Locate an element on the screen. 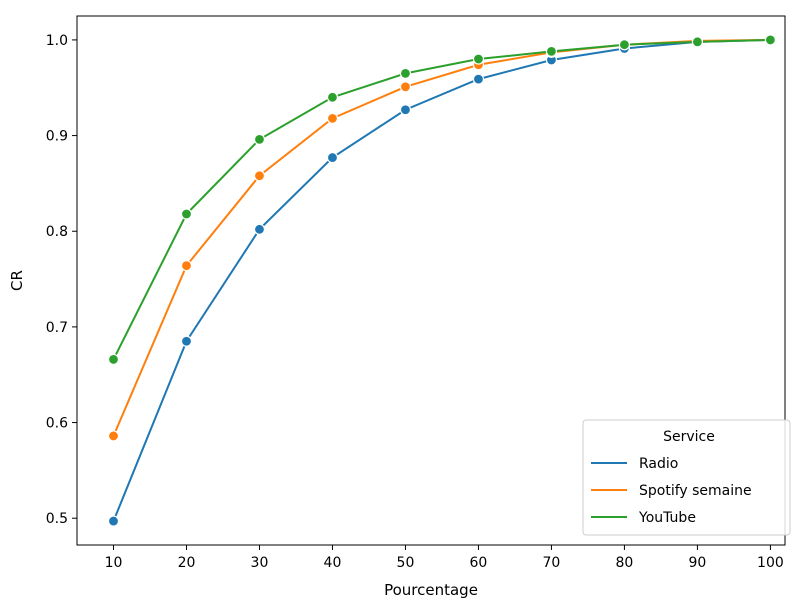 The image size is (792, 599). x-tick-label: 50 is located at coordinates (406, 563).